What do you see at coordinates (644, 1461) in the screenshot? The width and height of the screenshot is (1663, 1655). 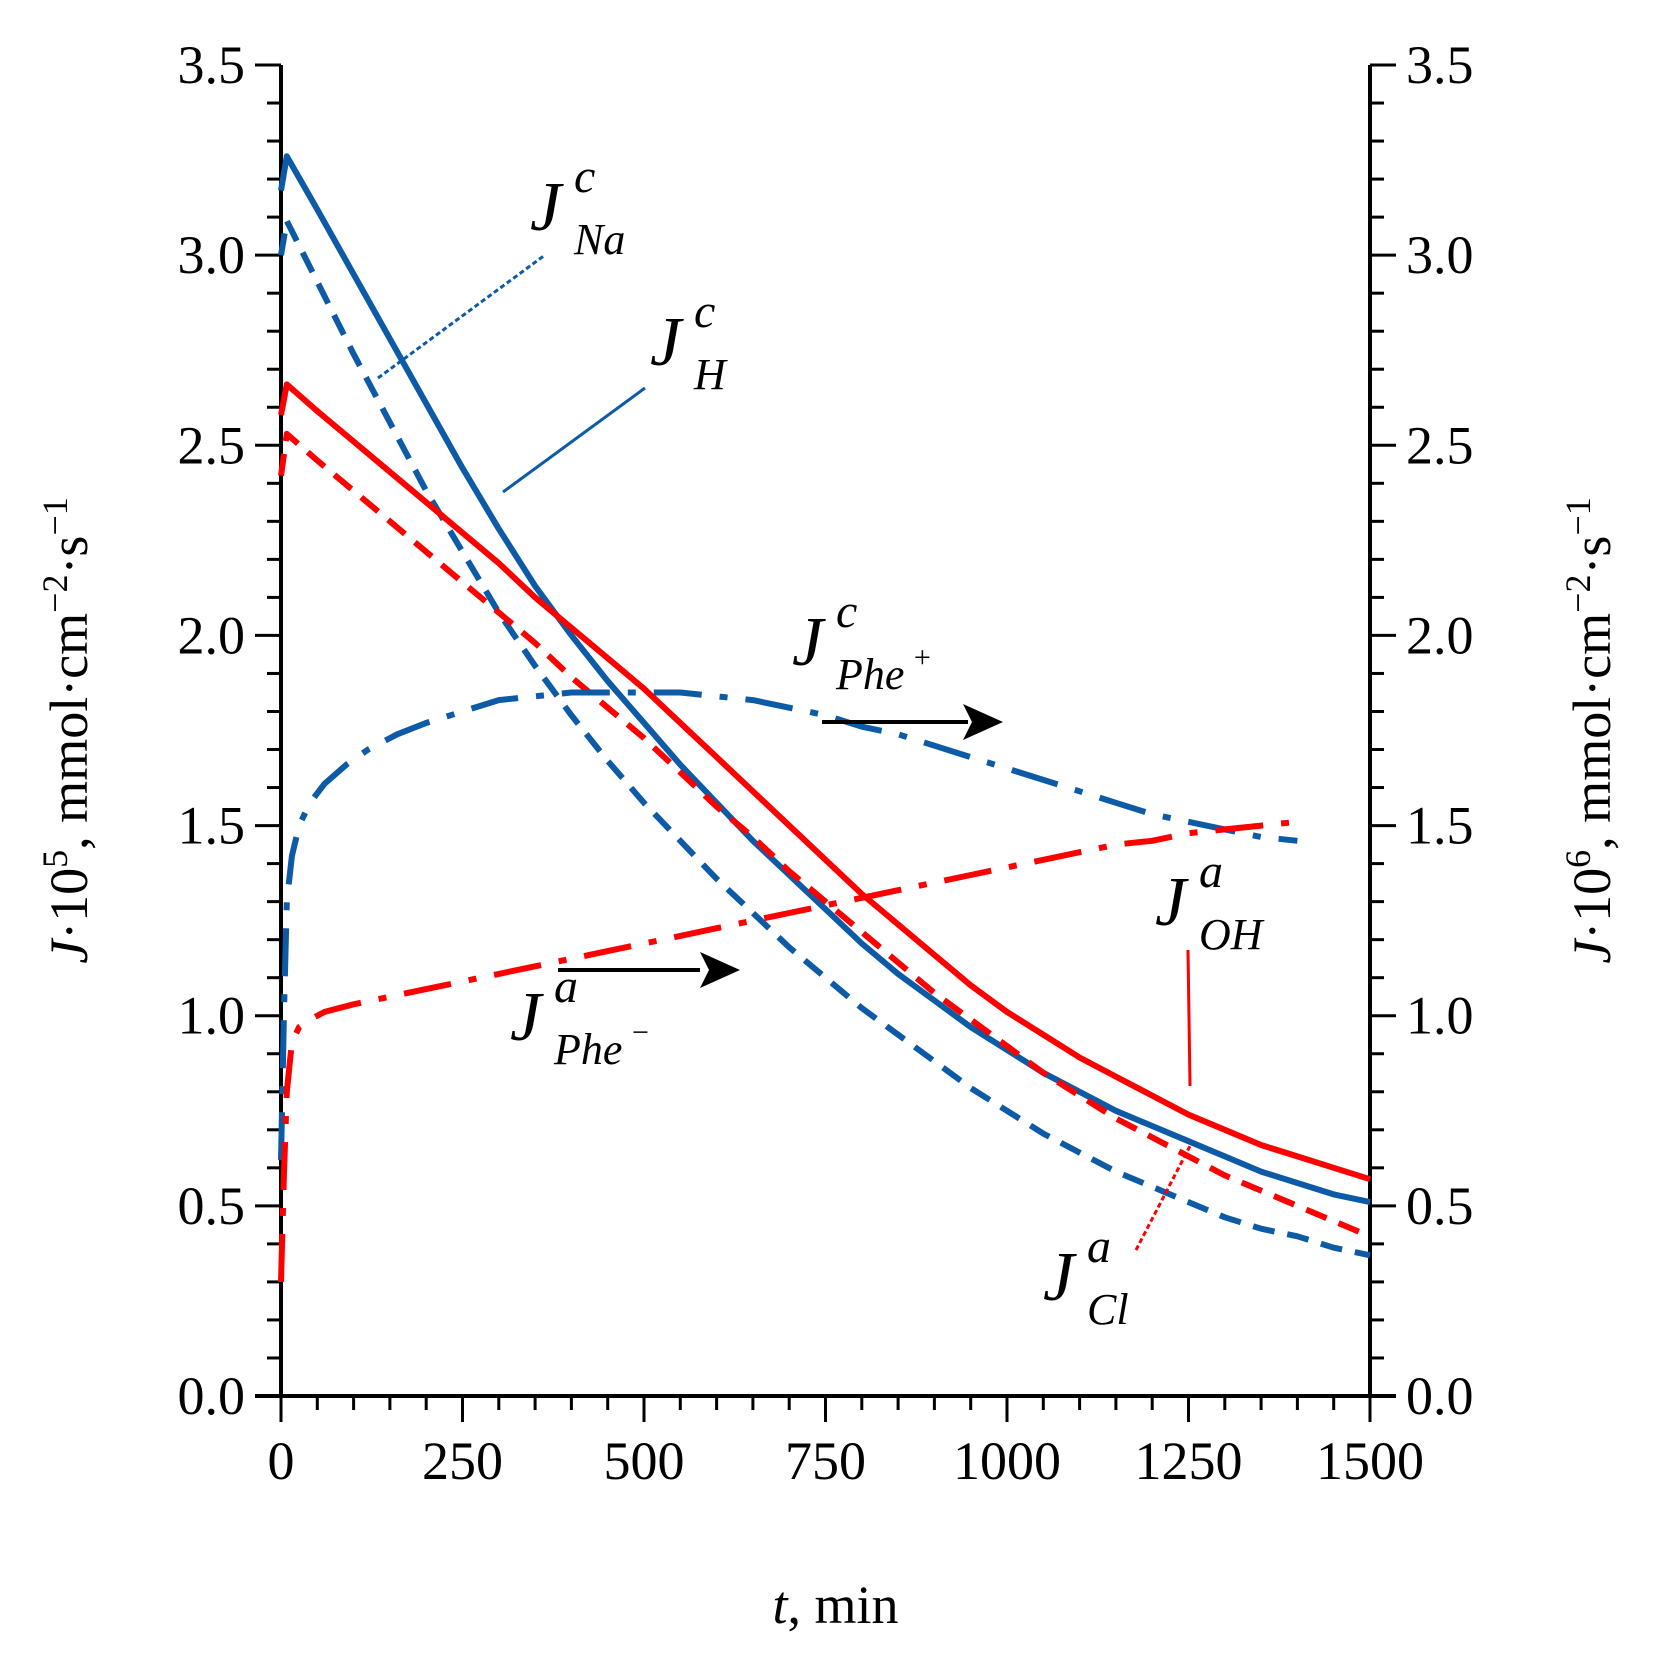 I see `x-tick-label: 500` at bounding box center [644, 1461].